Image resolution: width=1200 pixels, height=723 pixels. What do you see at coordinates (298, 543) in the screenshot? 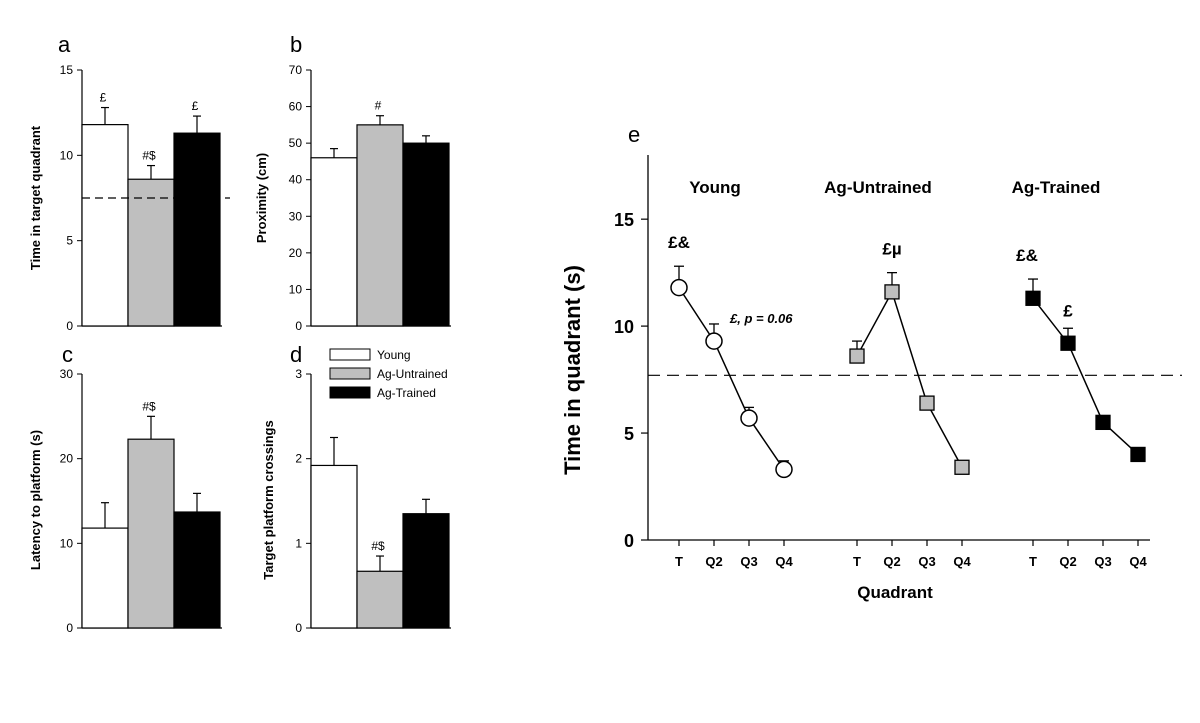
I see `y-tick-label-d: 1` at bounding box center [298, 543].